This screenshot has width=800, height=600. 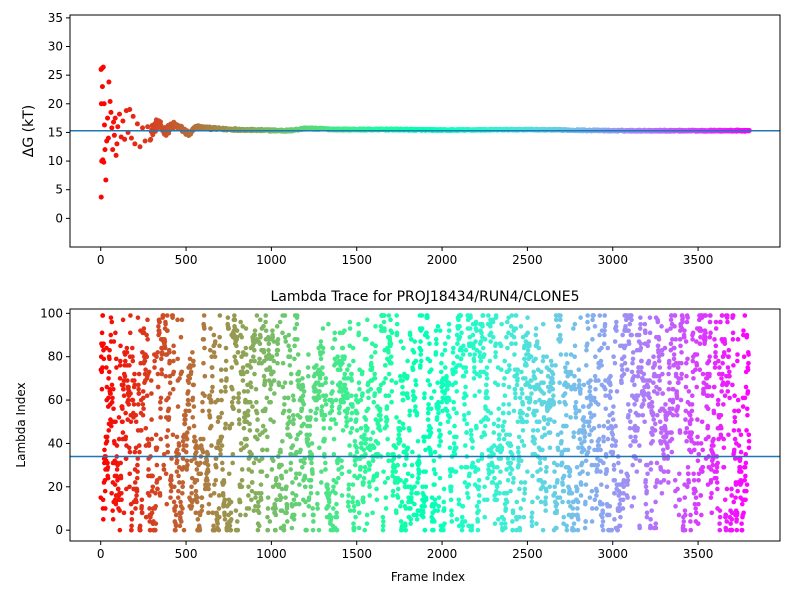 I want to click on x-tick-label: 2000, so click(x=442, y=260).